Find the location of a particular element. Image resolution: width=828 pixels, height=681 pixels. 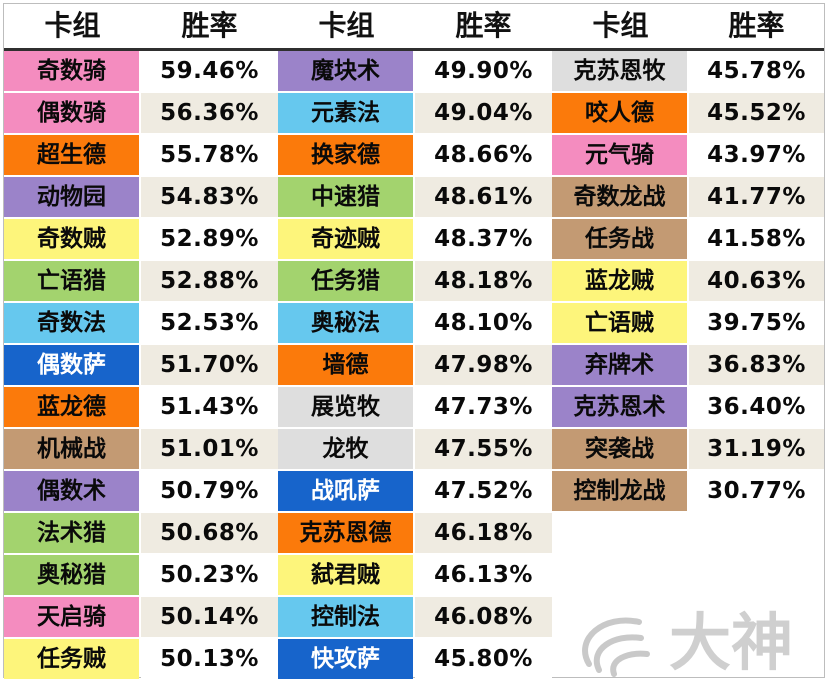

deck-name-cell: 奇数贼 is located at coordinates (71, 239).